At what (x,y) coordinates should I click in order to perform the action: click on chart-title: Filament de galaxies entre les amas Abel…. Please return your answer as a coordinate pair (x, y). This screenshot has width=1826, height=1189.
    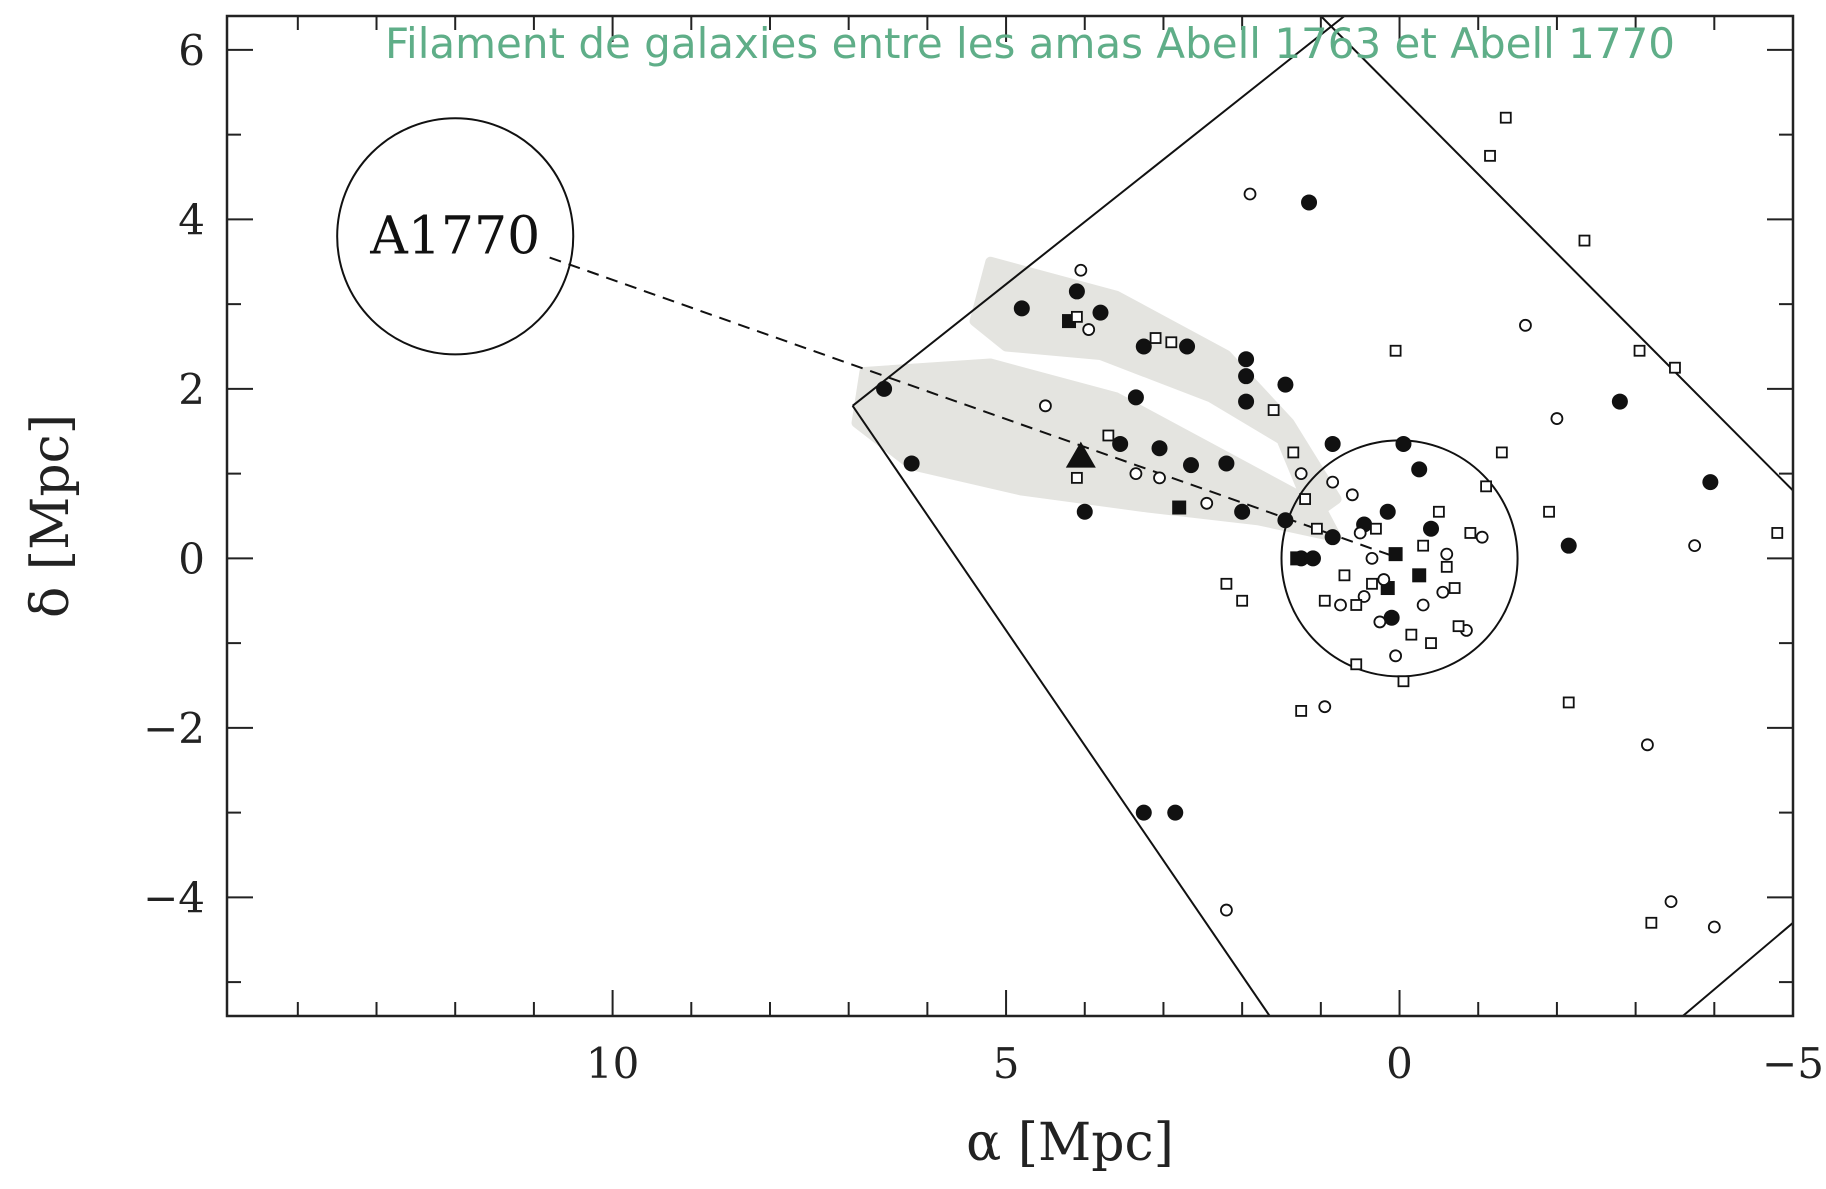
    Looking at the image, I should click on (1030, 43).